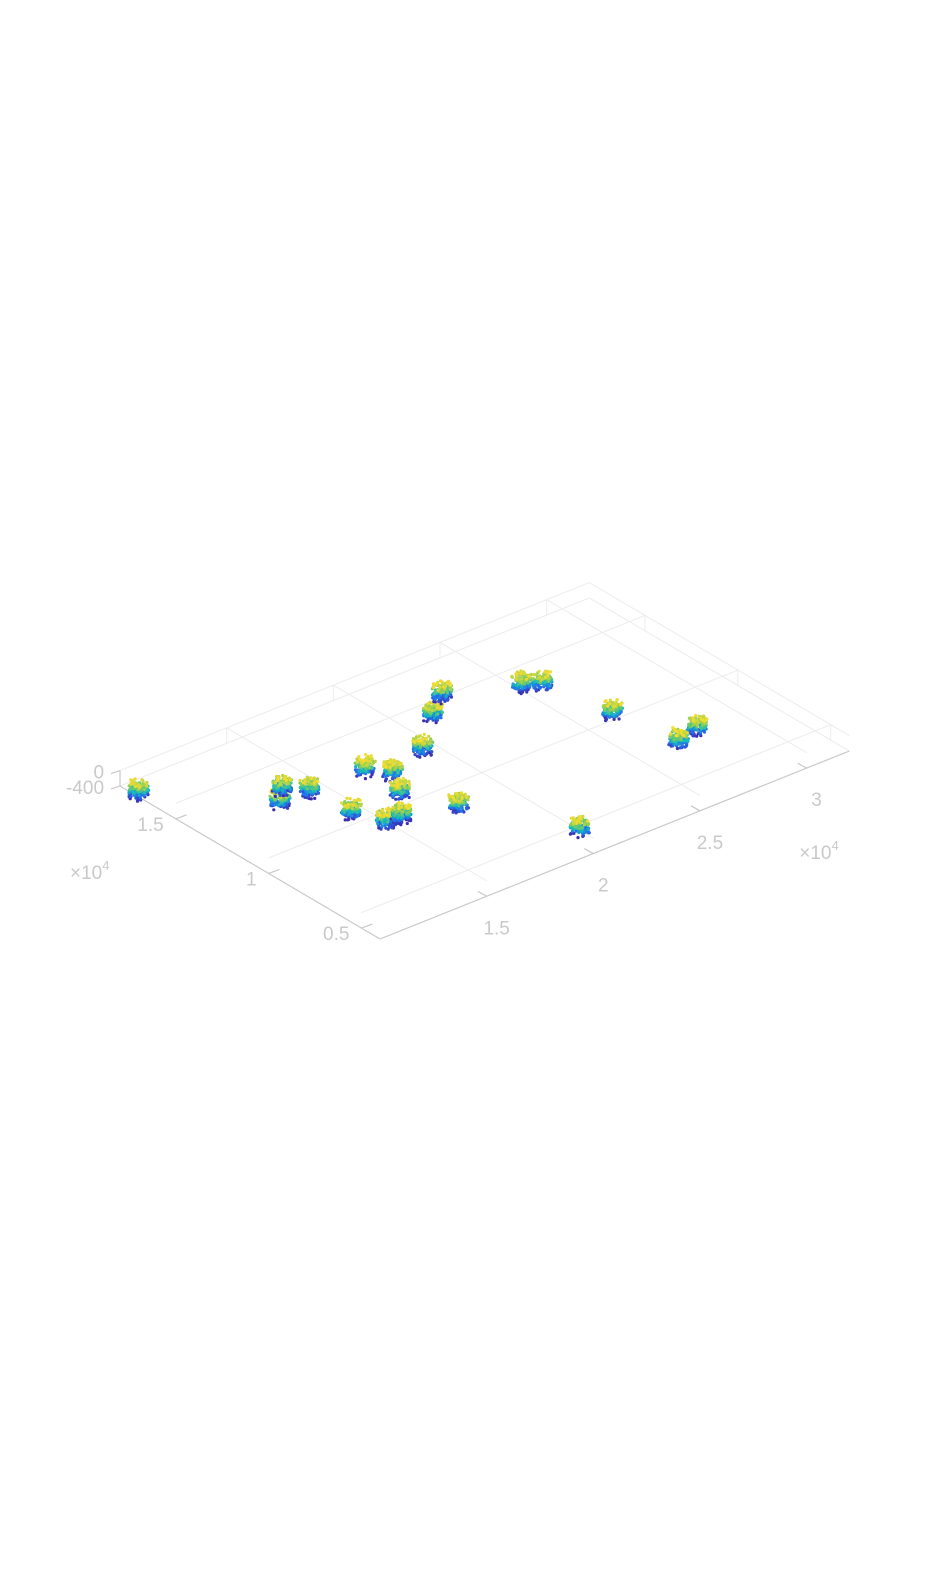 This screenshot has height=1572, width=938. Describe the element at coordinates (115, 772) in the screenshot. I see `z-tick` at that location.